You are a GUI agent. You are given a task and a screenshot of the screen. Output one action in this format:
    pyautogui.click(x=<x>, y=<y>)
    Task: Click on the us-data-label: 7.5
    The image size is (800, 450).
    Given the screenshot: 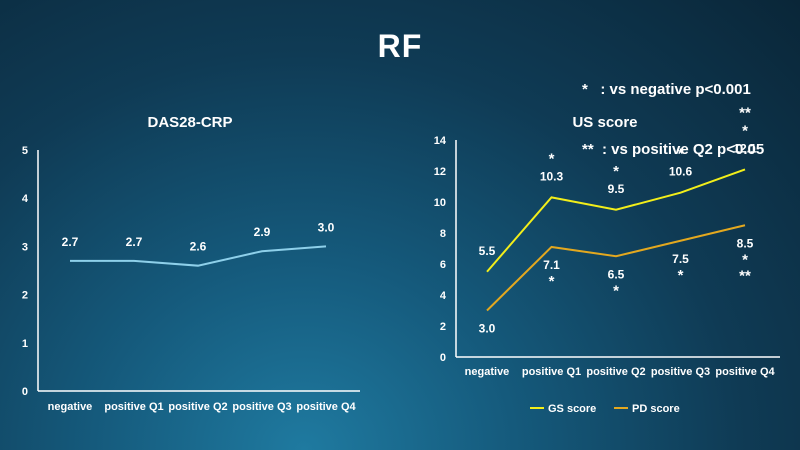 What is the action you would take?
    pyautogui.click(x=680, y=259)
    